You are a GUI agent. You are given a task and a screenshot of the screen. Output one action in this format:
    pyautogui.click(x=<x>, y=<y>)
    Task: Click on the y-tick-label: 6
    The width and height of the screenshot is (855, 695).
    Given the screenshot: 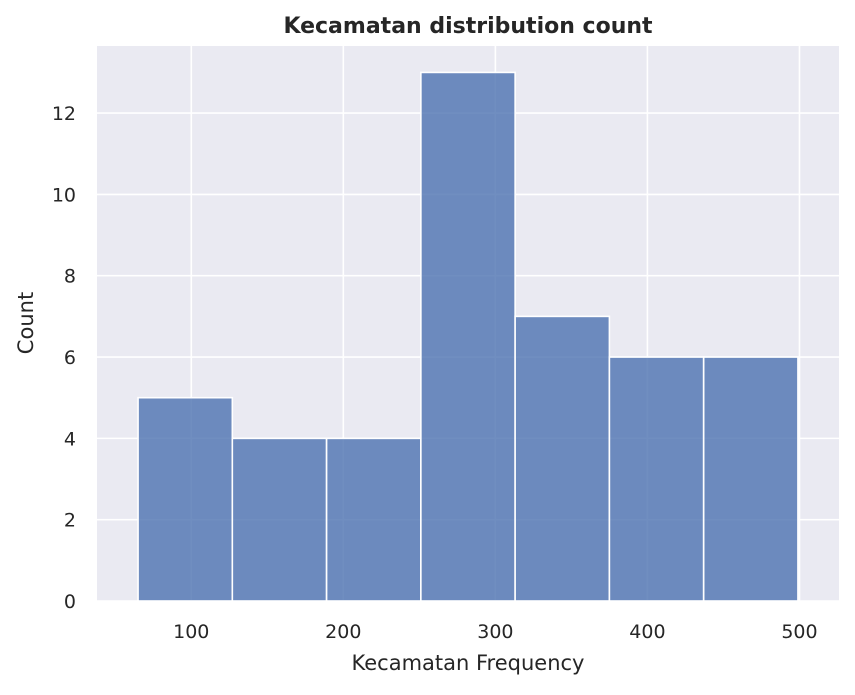 What is the action you would take?
    pyautogui.click(x=70, y=358)
    